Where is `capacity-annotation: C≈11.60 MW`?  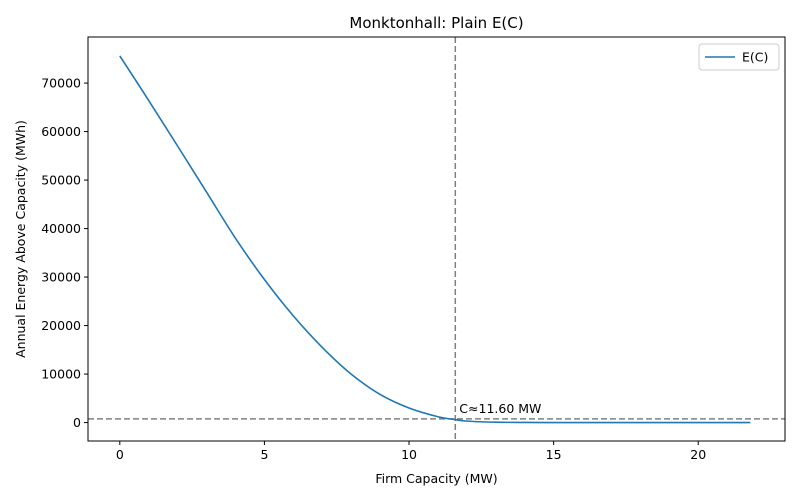 capacity-annotation: C≈11.60 MW is located at coordinates (500, 408).